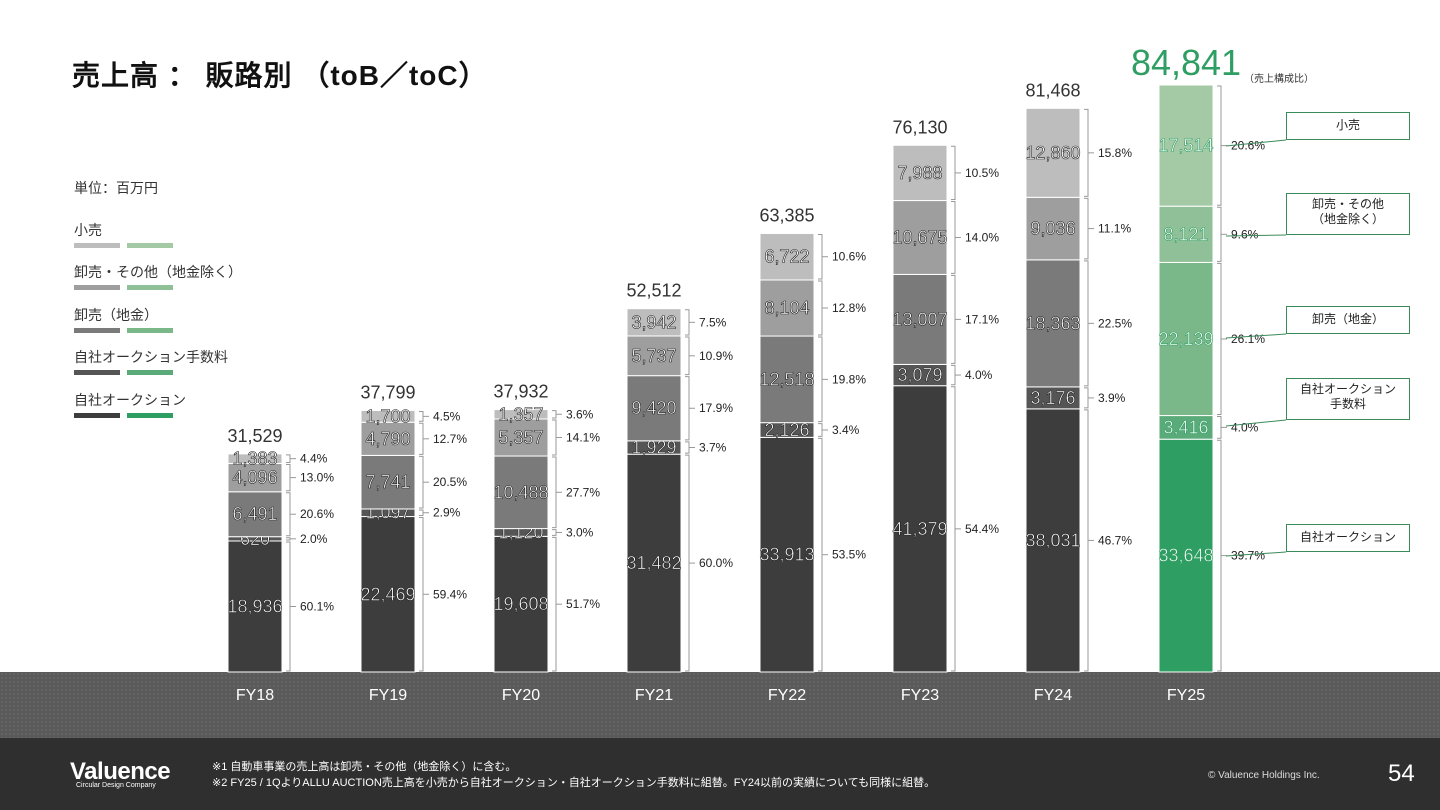  I want to click on legend-swatch-retail-green, so click(150, 245).